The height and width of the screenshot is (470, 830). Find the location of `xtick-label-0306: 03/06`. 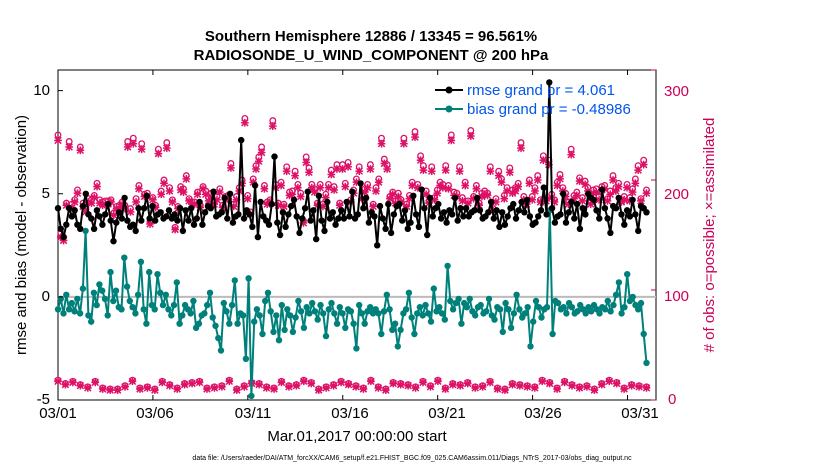

xtick-label-0306: 03/06 is located at coordinates (155, 413).